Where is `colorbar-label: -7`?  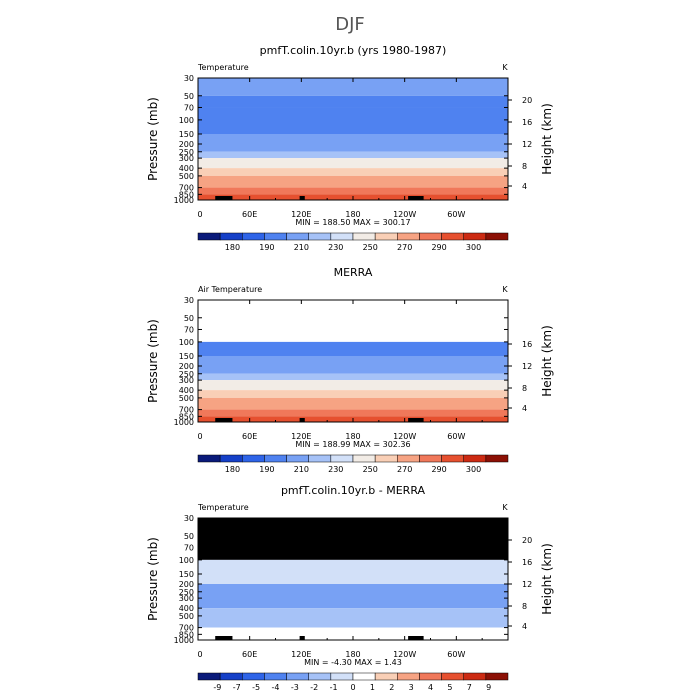 colorbar-label: -7 is located at coordinates (237, 687).